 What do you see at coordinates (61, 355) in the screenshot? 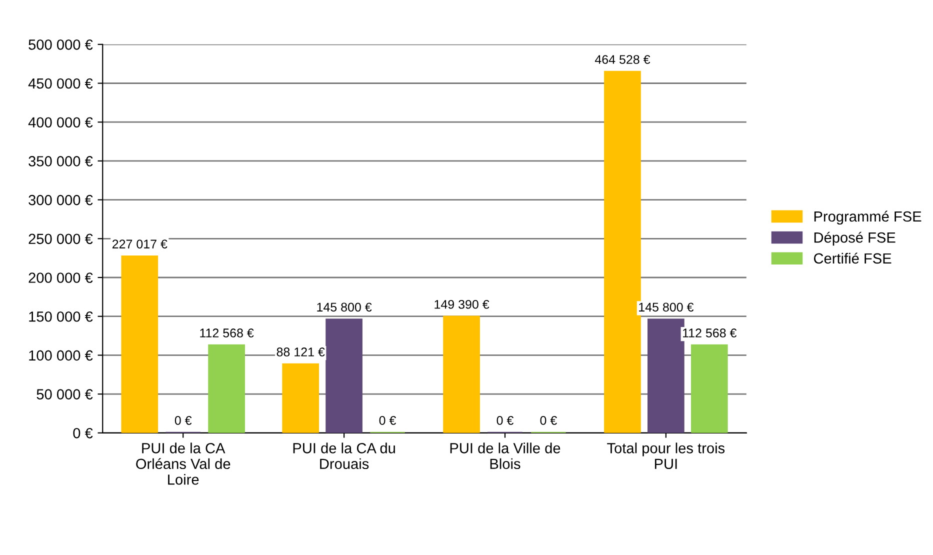
I see `y-tick-label: 100 000 €` at bounding box center [61, 355].